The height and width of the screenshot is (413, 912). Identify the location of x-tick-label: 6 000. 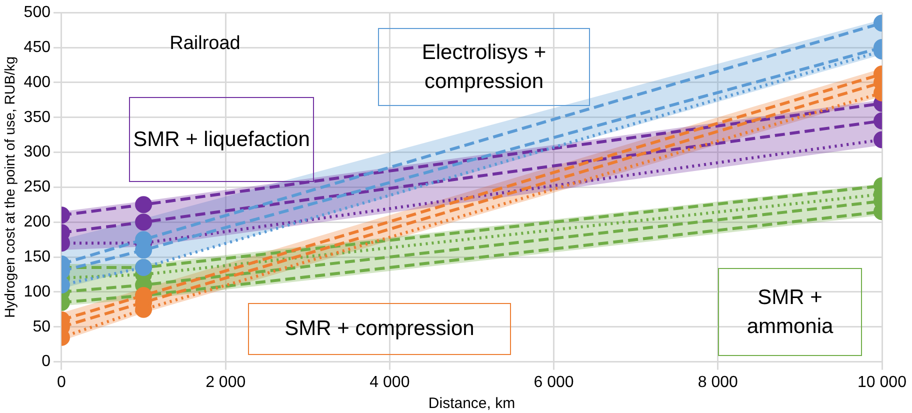
(554, 382).